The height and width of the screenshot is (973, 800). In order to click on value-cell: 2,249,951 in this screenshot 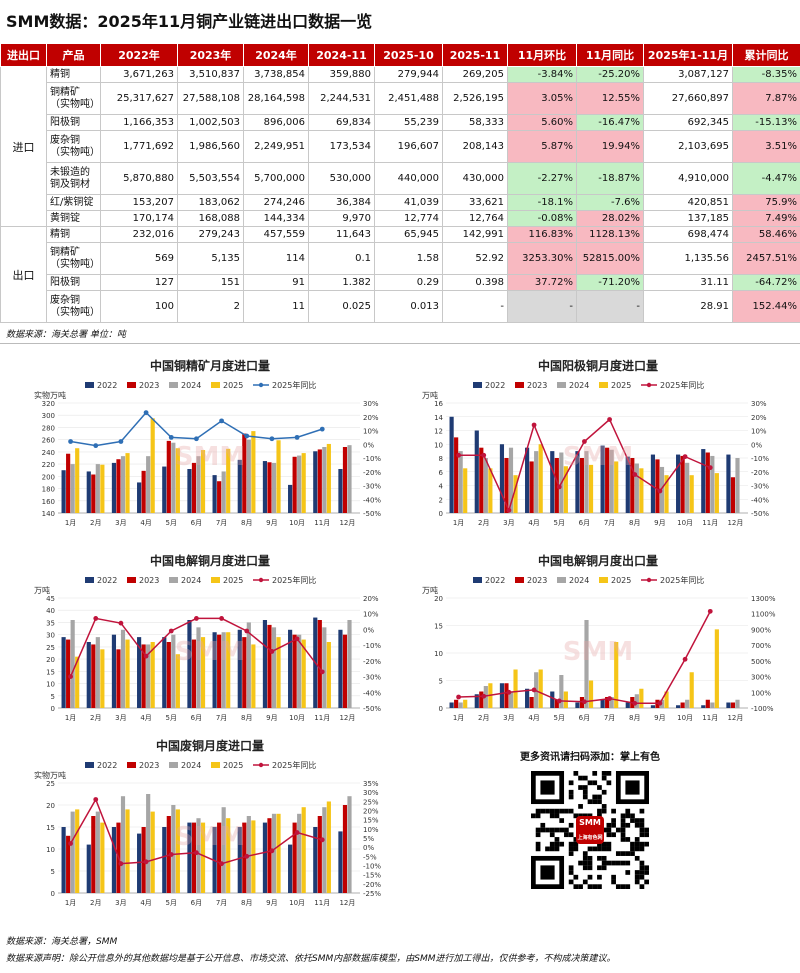, I will do `click(276, 146)`.